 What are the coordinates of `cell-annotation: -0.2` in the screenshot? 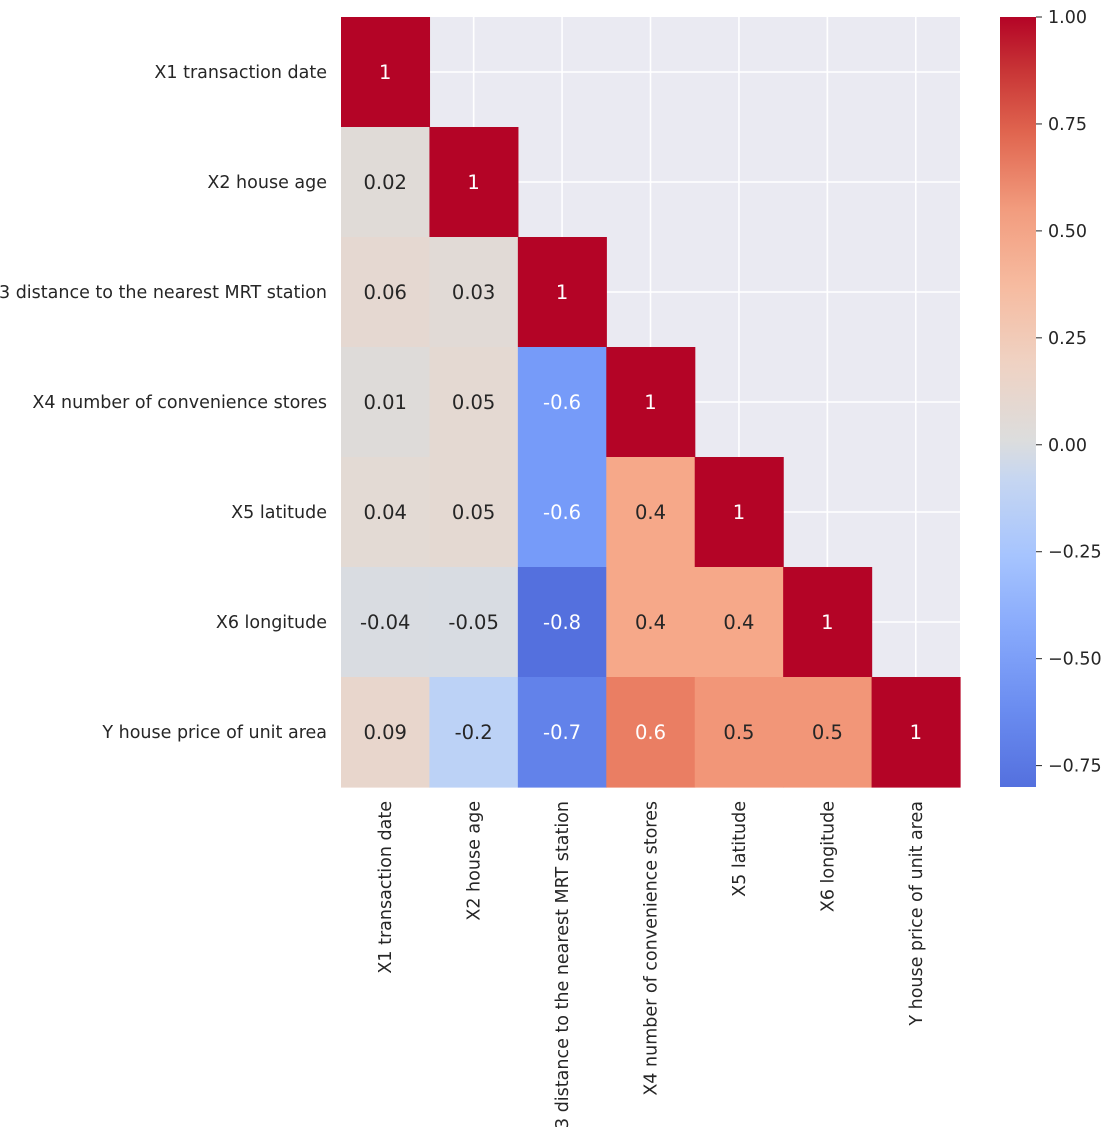 It's located at (474, 732).